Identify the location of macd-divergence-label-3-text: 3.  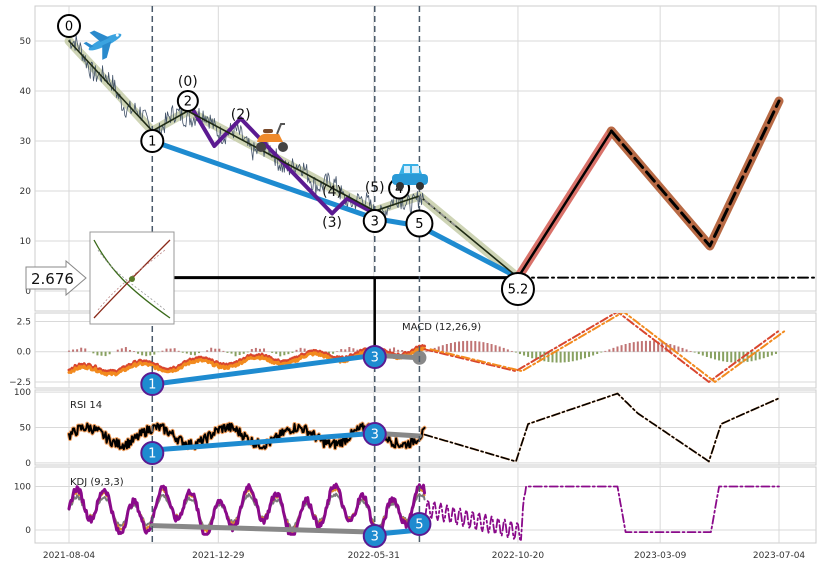
(375, 358).